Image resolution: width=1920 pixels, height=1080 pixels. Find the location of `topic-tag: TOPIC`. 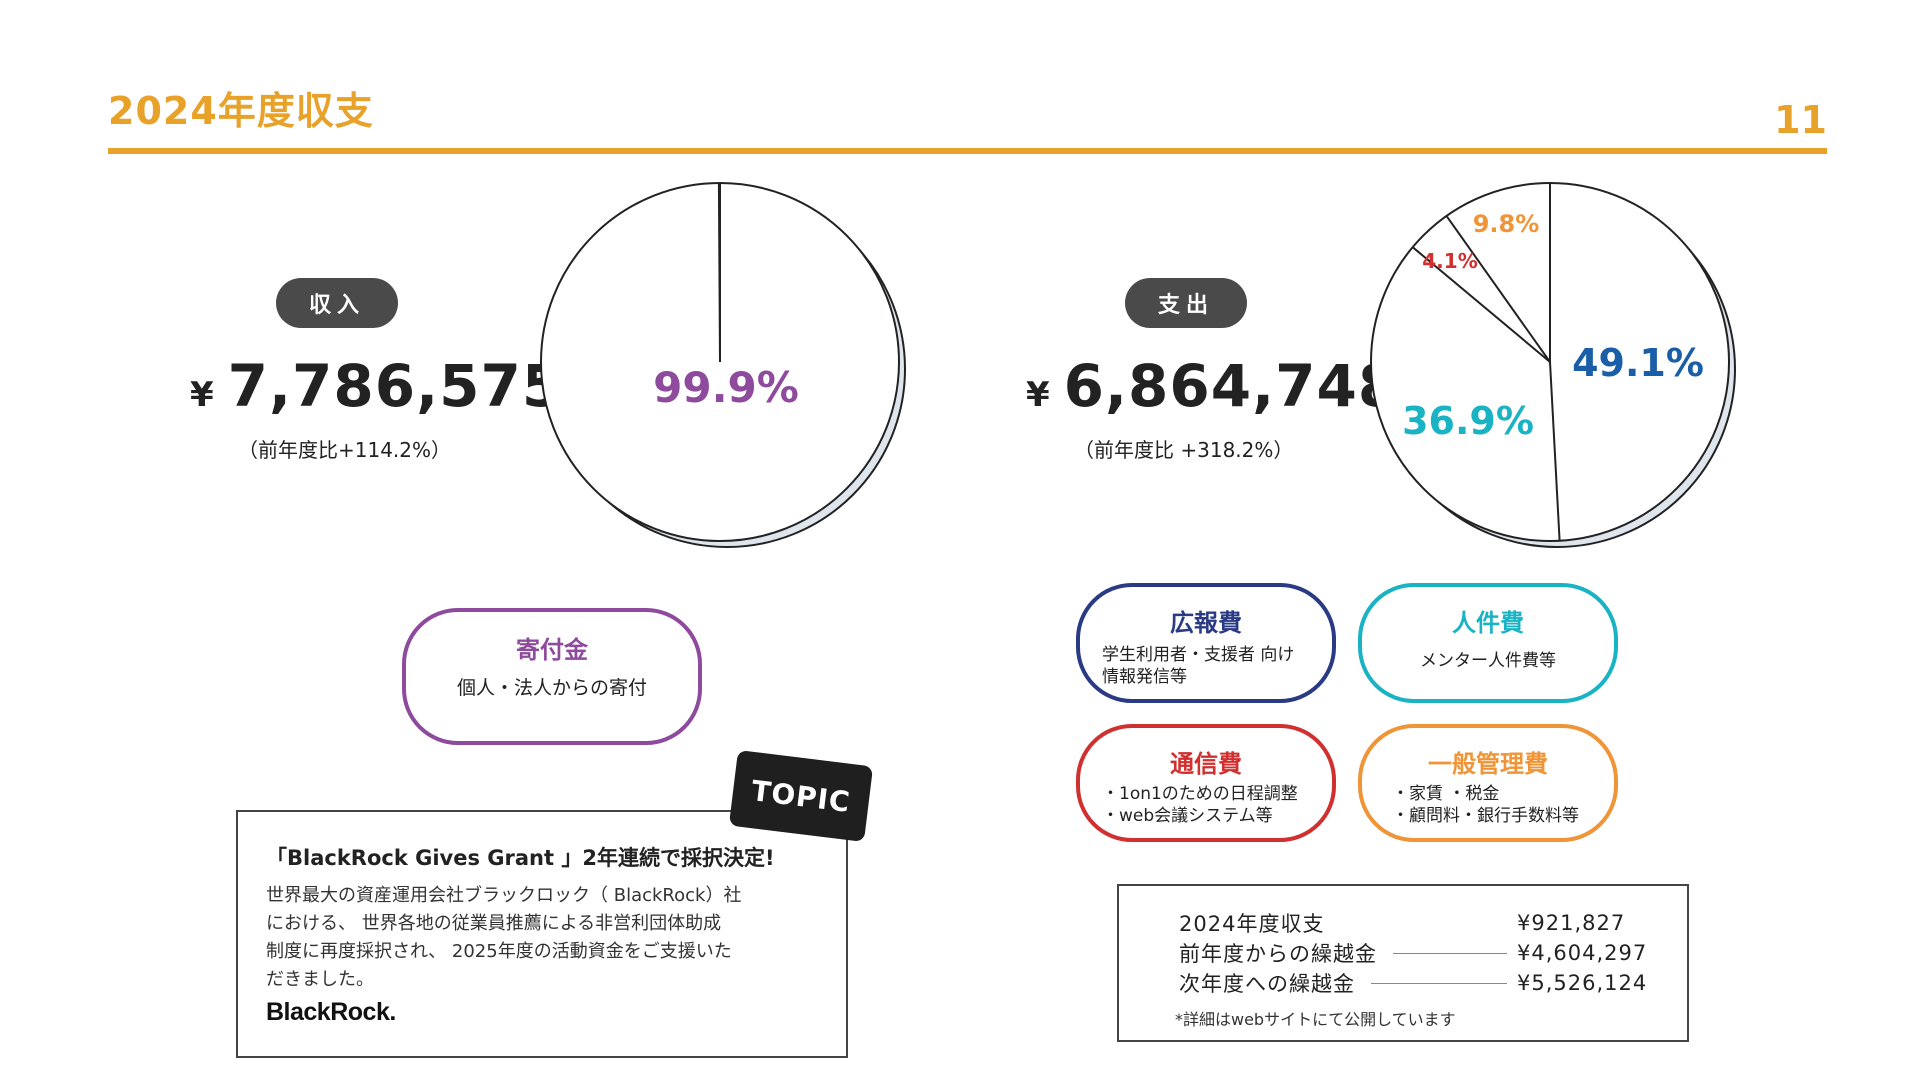

topic-tag: TOPIC is located at coordinates (801, 796).